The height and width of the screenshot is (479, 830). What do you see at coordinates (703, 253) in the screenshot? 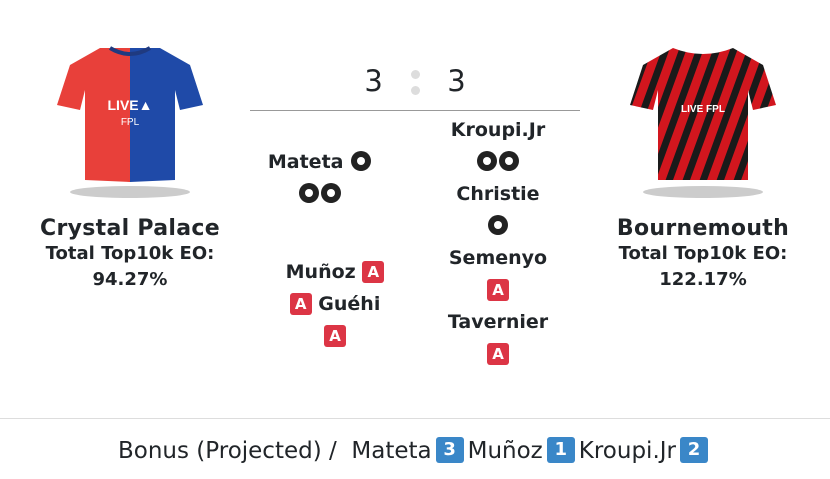
I see `away-eo-label: Total Top10k EO:` at bounding box center [703, 253].